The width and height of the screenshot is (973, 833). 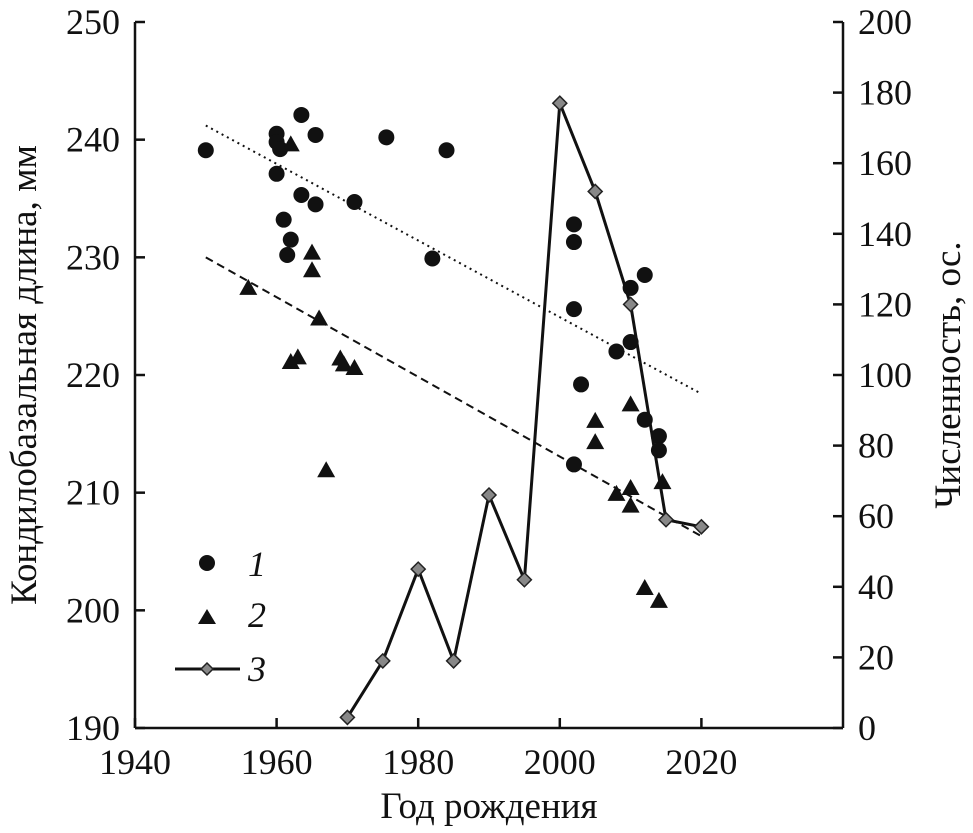 What do you see at coordinates (488, 806) in the screenshot?
I see `x-axis-title: Год рождения` at bounding box center [488, 806].